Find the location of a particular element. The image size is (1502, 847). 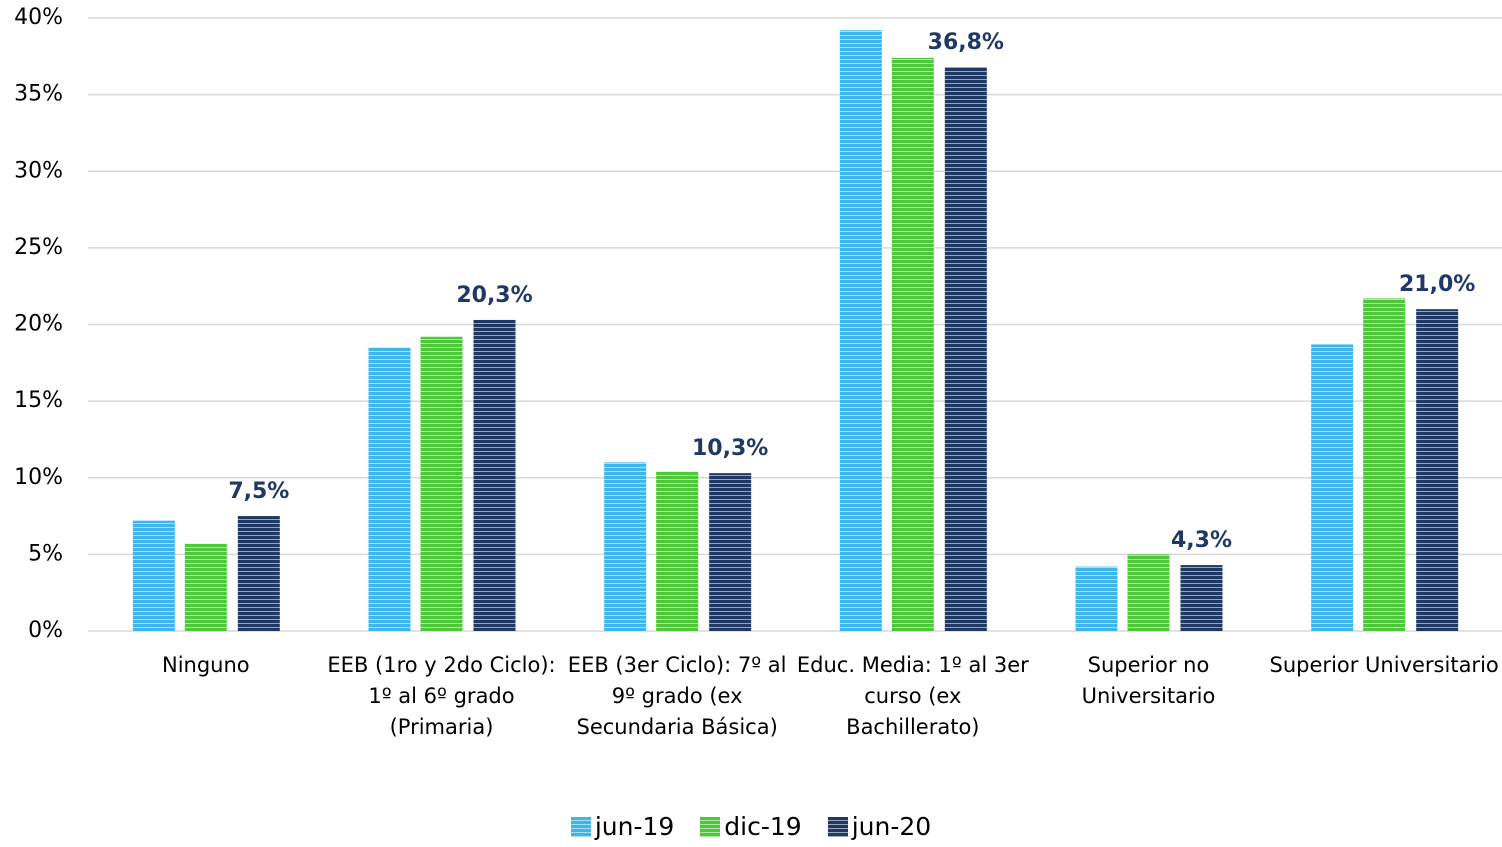

legend: jun-19 dic-19 jun-20 is located at coordinates (751, 826).